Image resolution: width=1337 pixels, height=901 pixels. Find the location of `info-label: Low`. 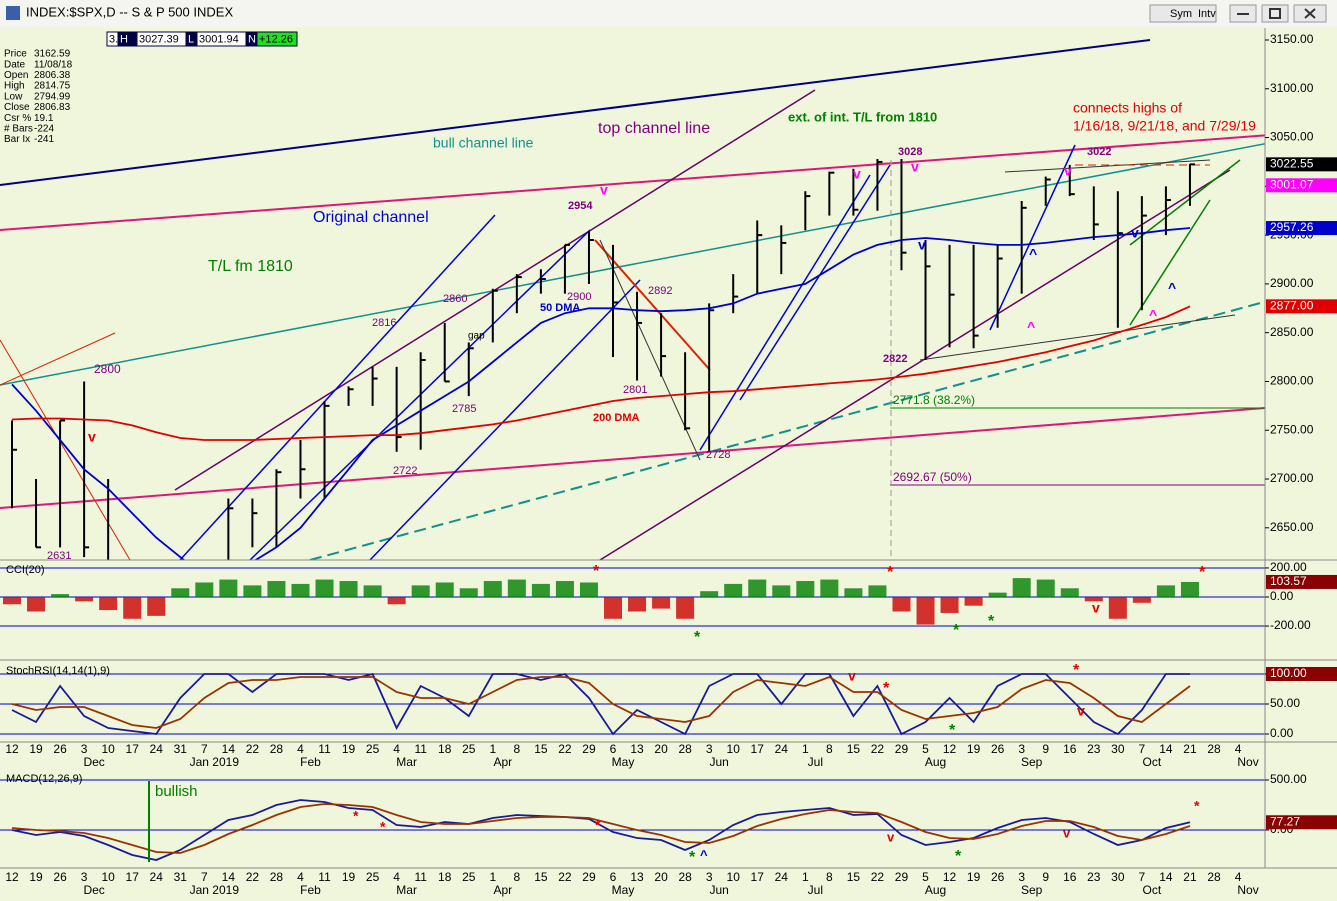

info-label: Low is located at coordinates (13, 96).